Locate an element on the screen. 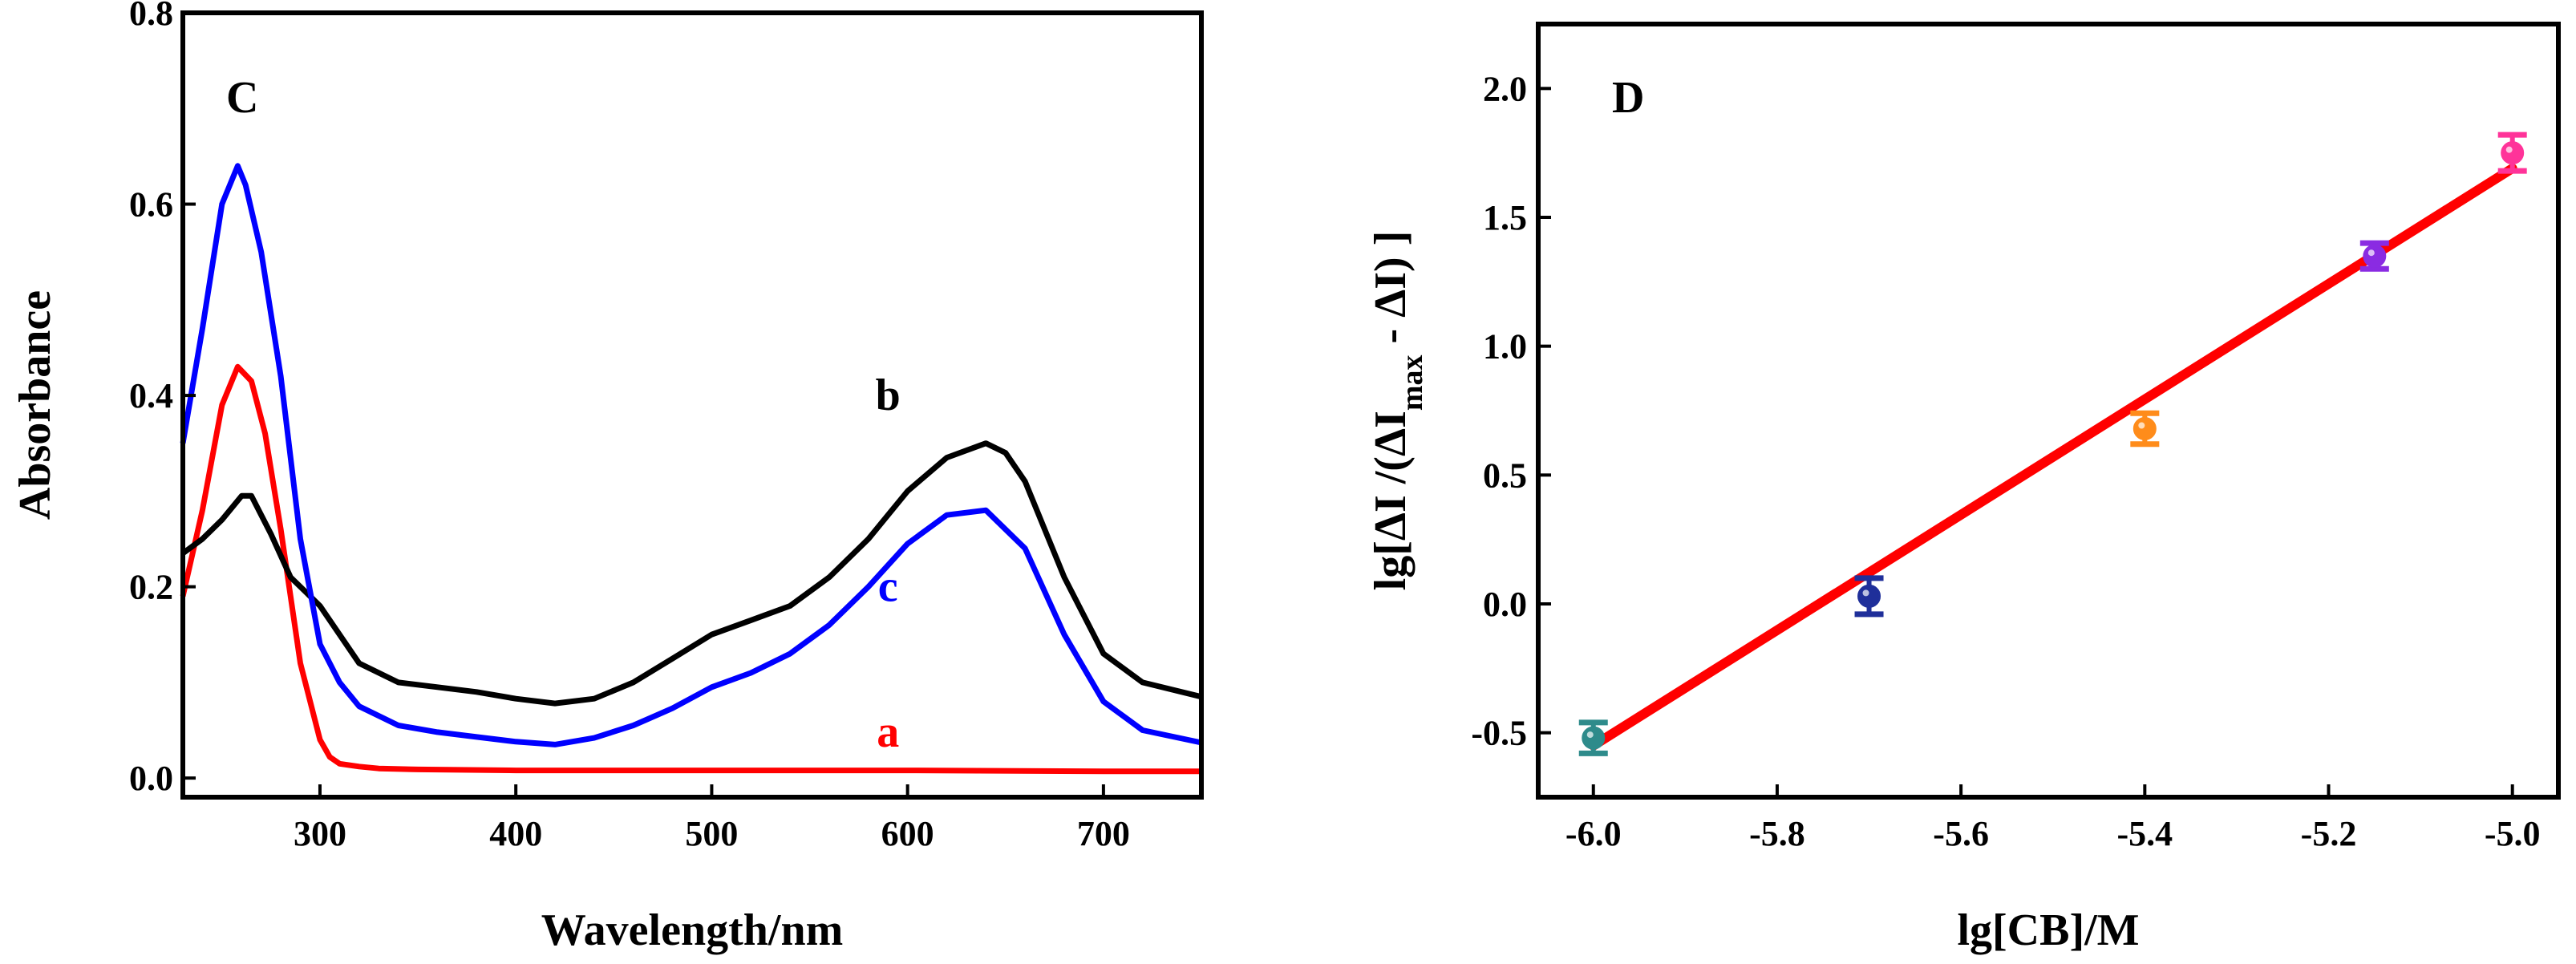  panel-c-curve-labels: a b c is located at coordinates (888, 564).